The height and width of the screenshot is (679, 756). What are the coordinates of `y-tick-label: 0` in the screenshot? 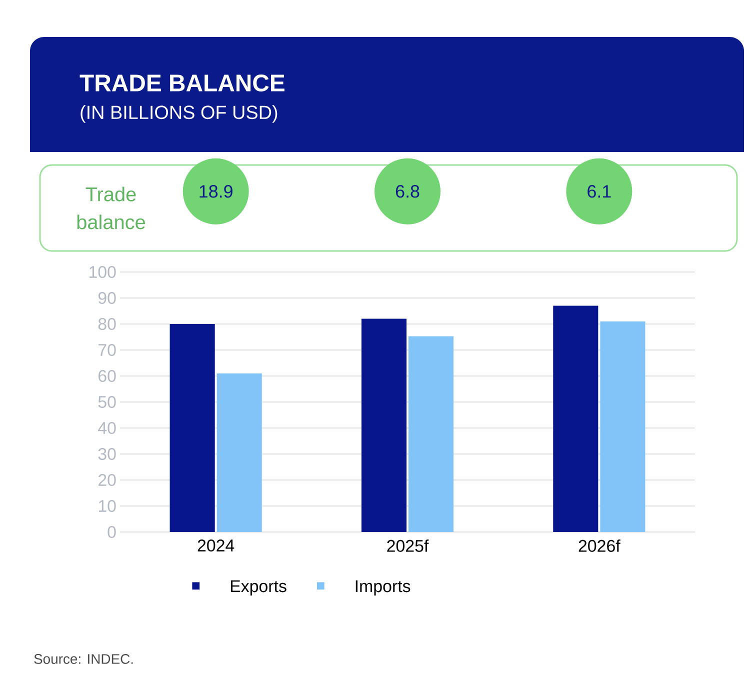 It's located at (112, 532).